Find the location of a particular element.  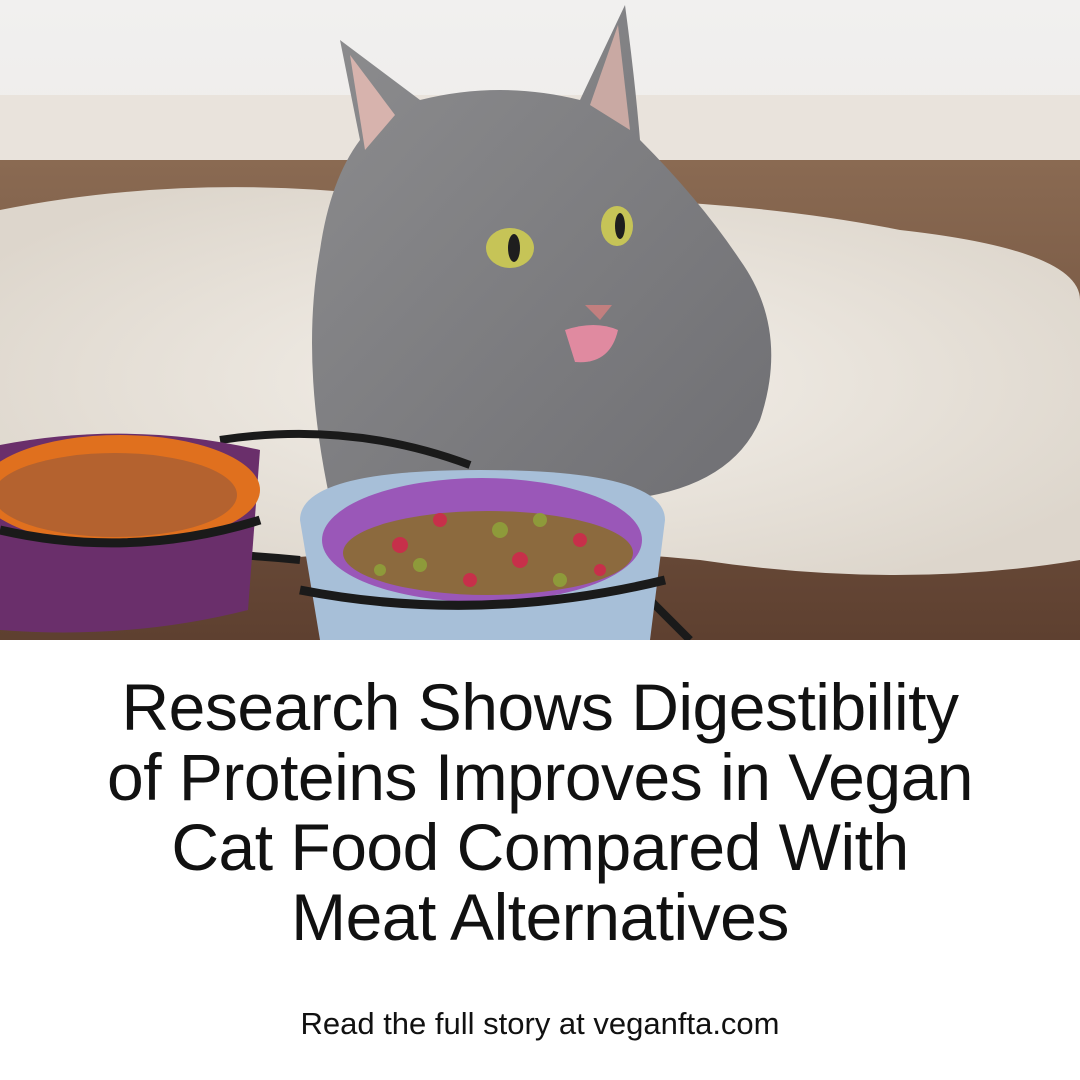

headline-line: Meat Alternatives is located at coordinates (540, 917).